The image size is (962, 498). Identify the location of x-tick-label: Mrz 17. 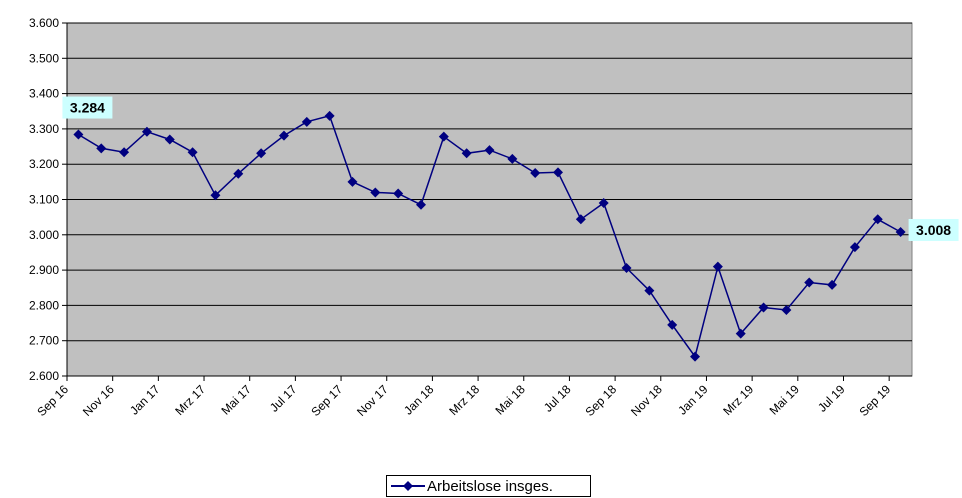
(190, 400).